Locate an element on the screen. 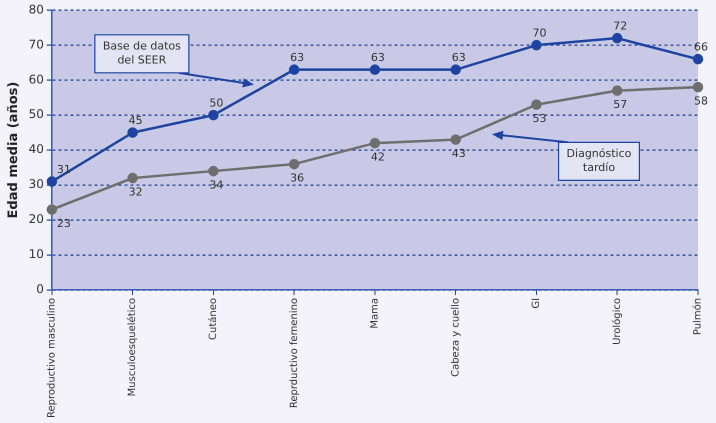 This screenshot has height=423, width=716. x-tick-label: Cabeza y cuello is located at coordinates (456, 337).